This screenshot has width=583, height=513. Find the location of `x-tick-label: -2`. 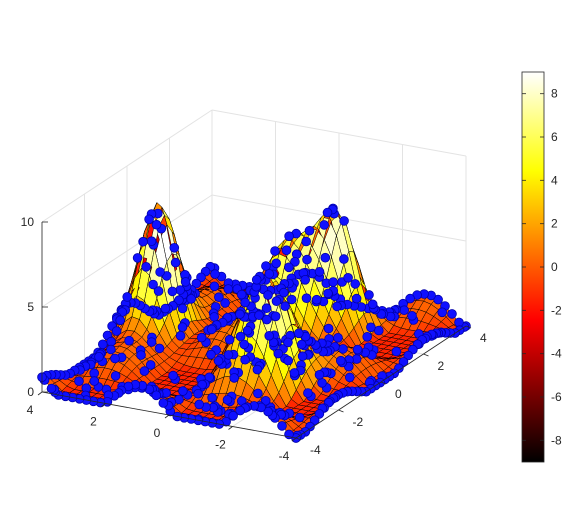

x-tick-label: -2 is located at coordinates (220, 445).